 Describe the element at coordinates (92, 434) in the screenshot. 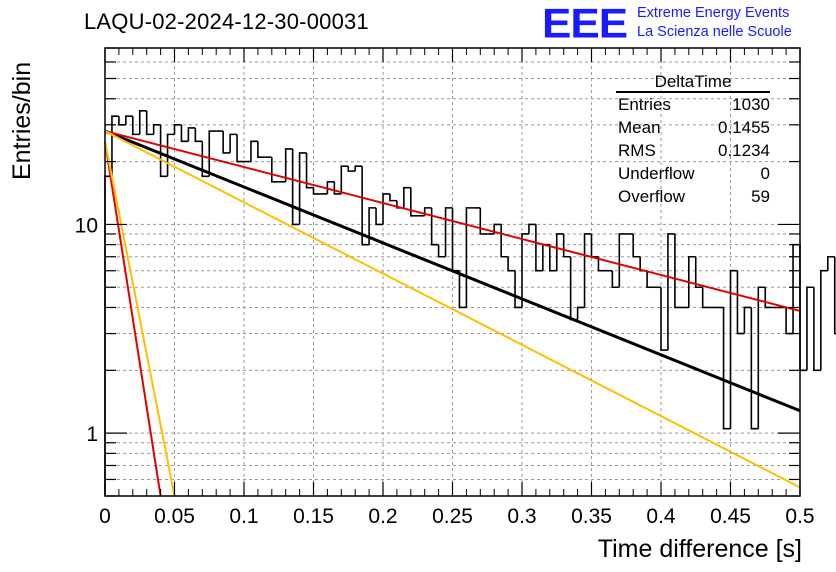

I see `y-tick-label: 1` at that location.